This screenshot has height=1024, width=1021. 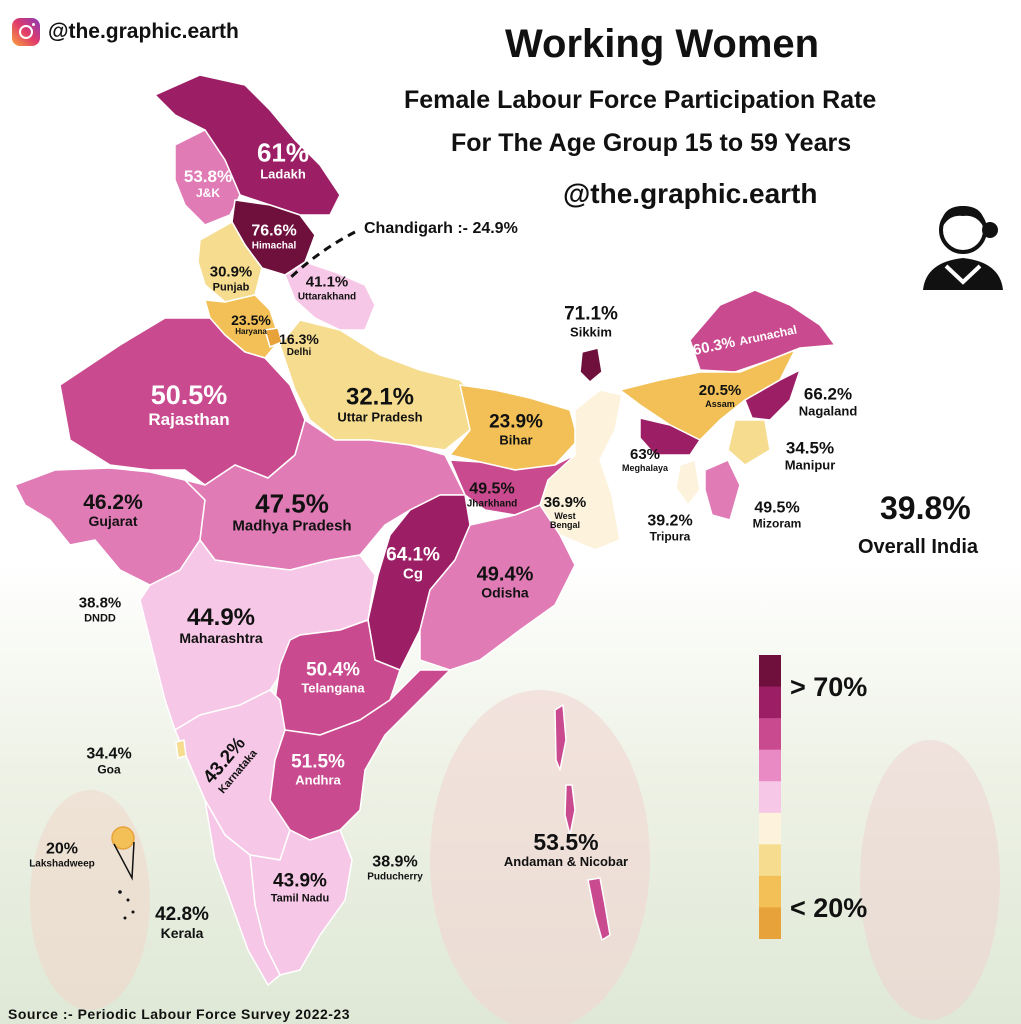 What do you see at coordinates (918, 547) in the screenshot?
I see `overall-label: Overall India` at bounding box center [918, 547].